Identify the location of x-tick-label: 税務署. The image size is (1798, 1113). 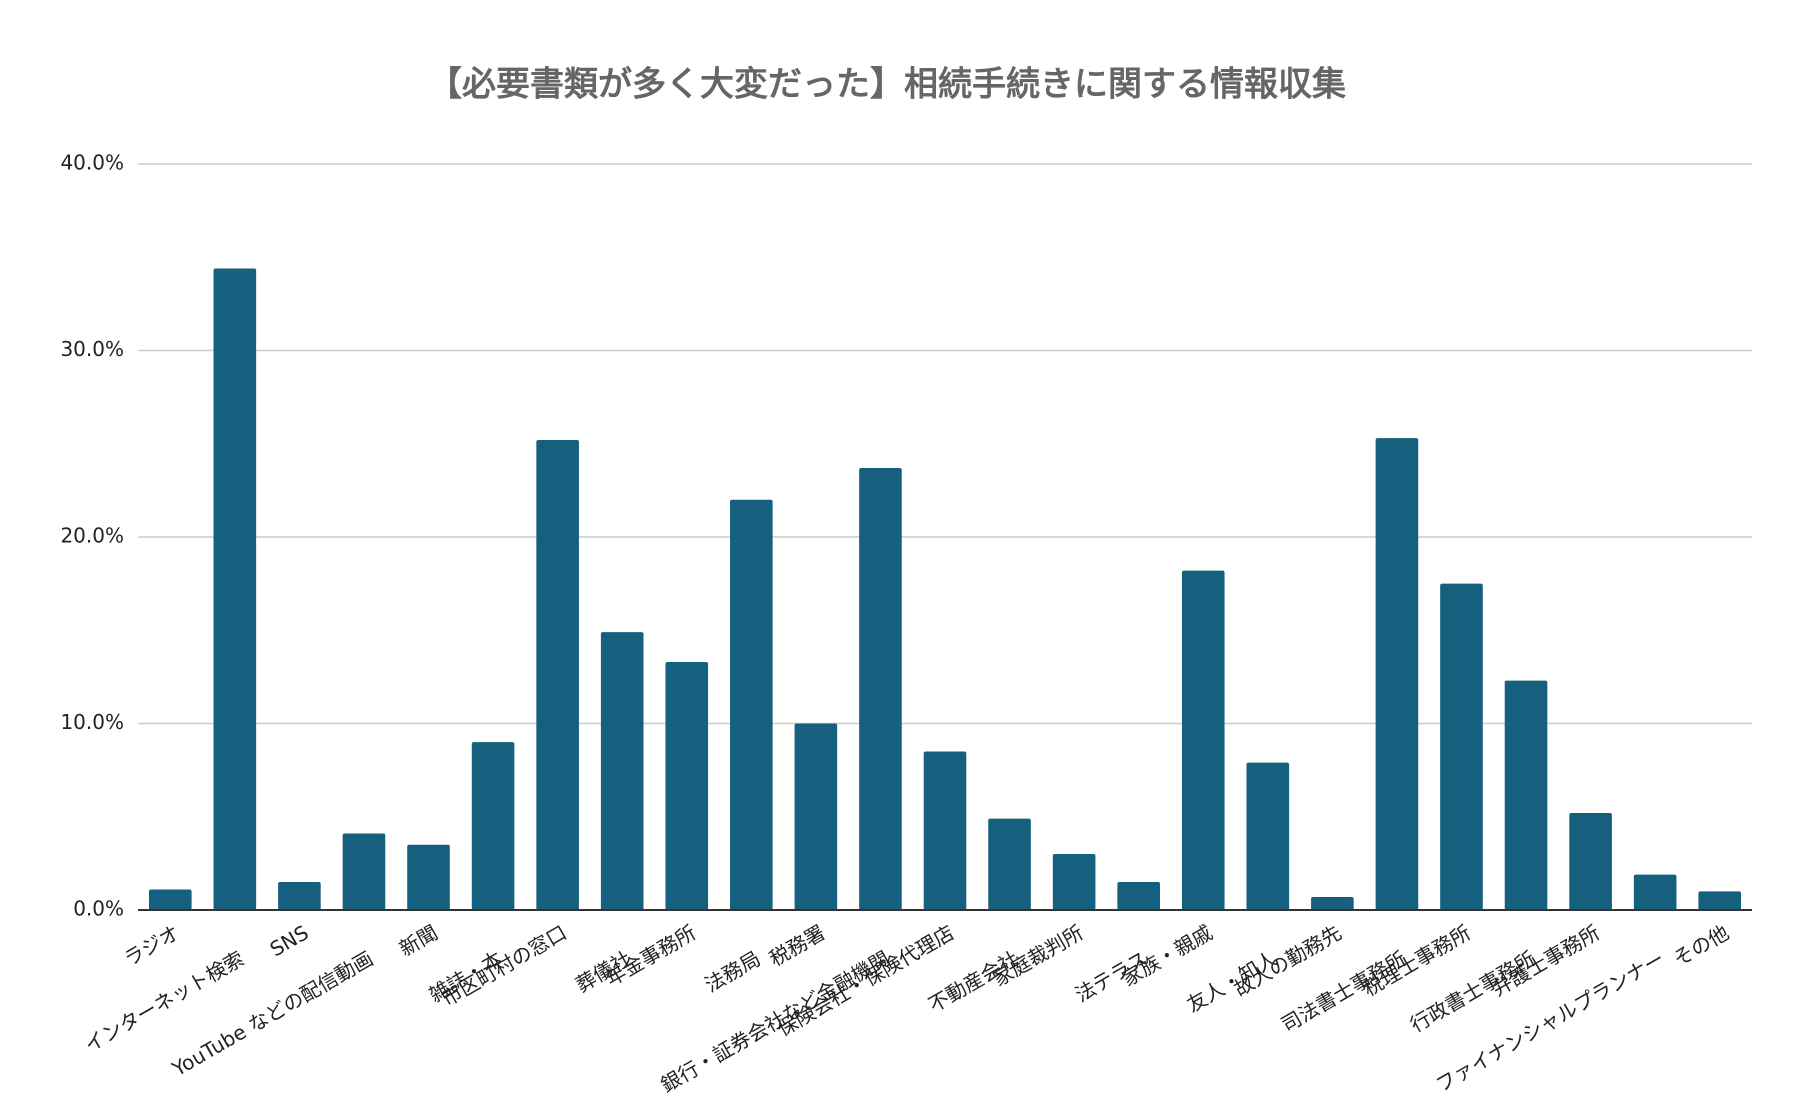
(797, 945).